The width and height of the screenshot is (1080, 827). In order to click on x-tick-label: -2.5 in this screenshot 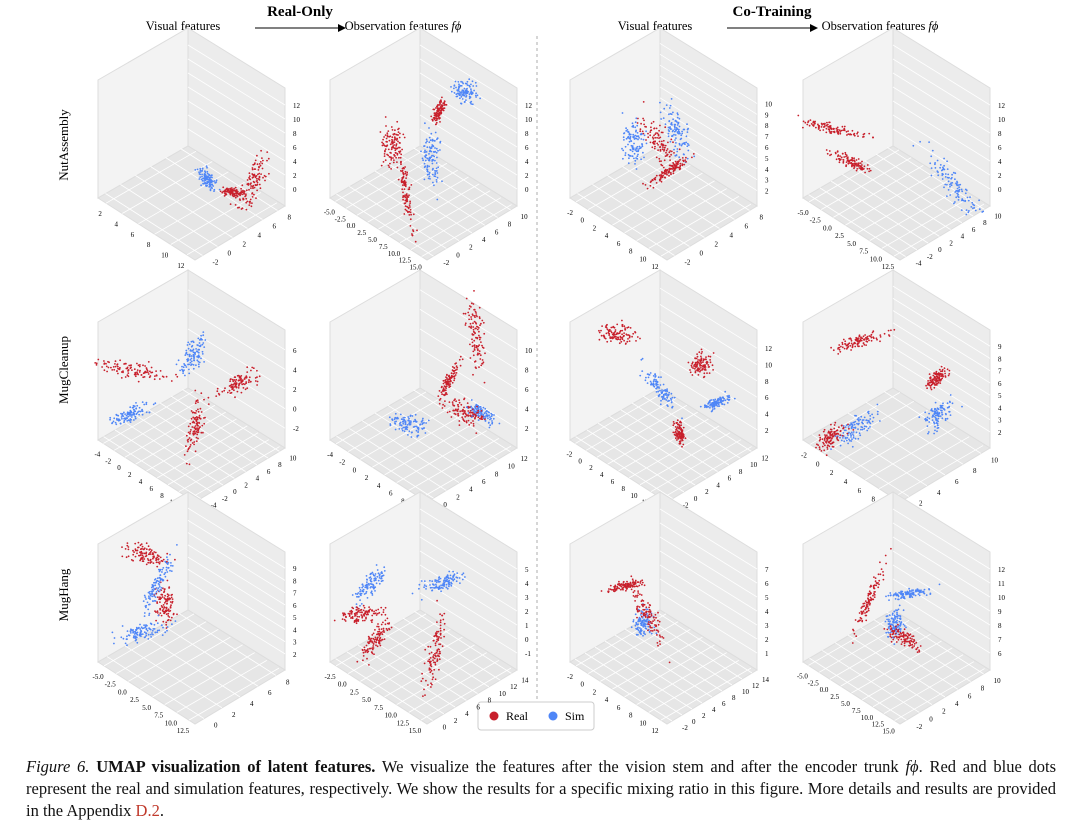, I will do `click(331, 677)`.